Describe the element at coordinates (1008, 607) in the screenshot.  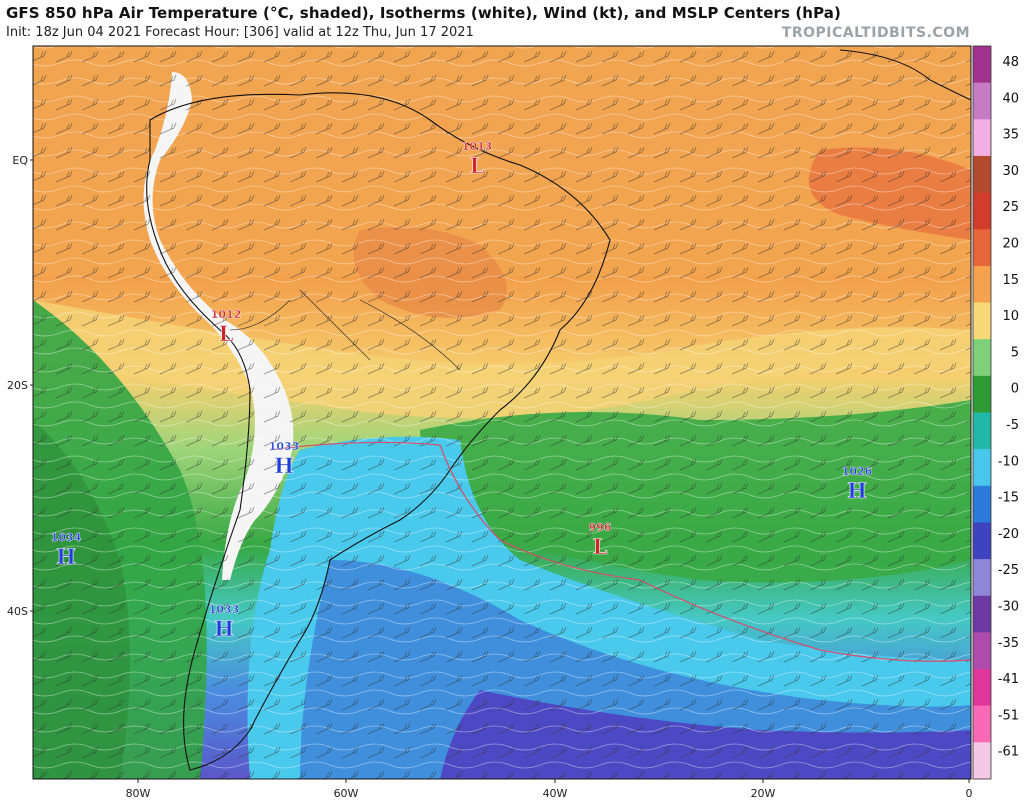
I see `colorbar-label: -30` at that location.